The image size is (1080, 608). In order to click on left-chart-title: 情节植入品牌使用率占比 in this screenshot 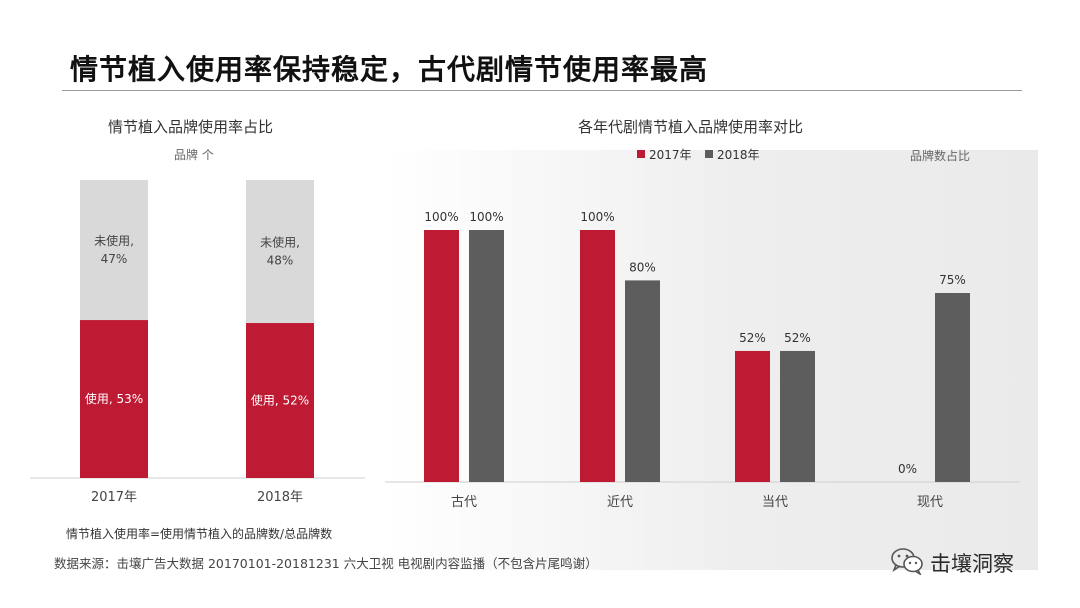, I will do `click(191, 127)`.